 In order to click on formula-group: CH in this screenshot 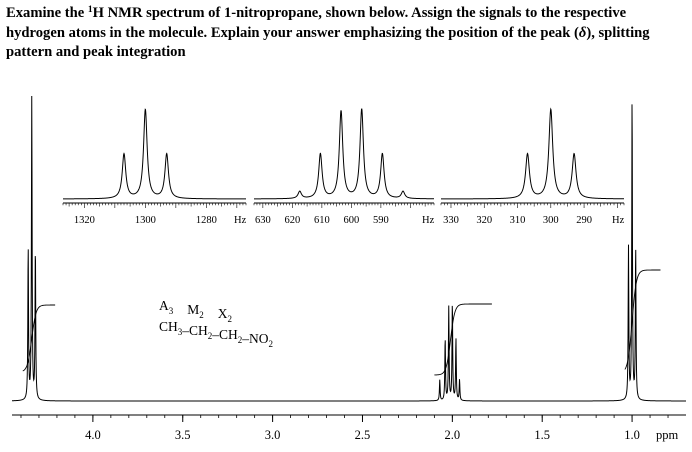, I will do `click(168, 326)`.